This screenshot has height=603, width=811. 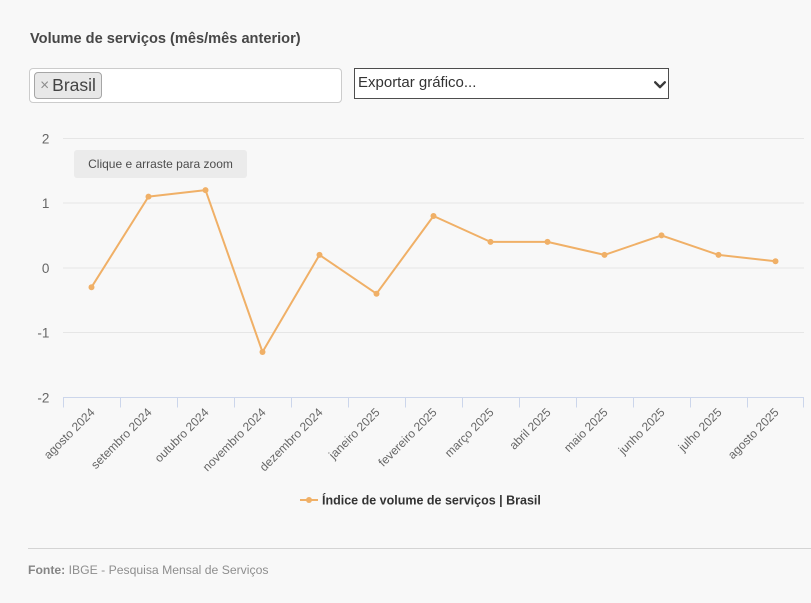 What do you see at coordinates (43, 397) in the screenshot?
I see `svg-text: -2` at bounding box center [43, 397].